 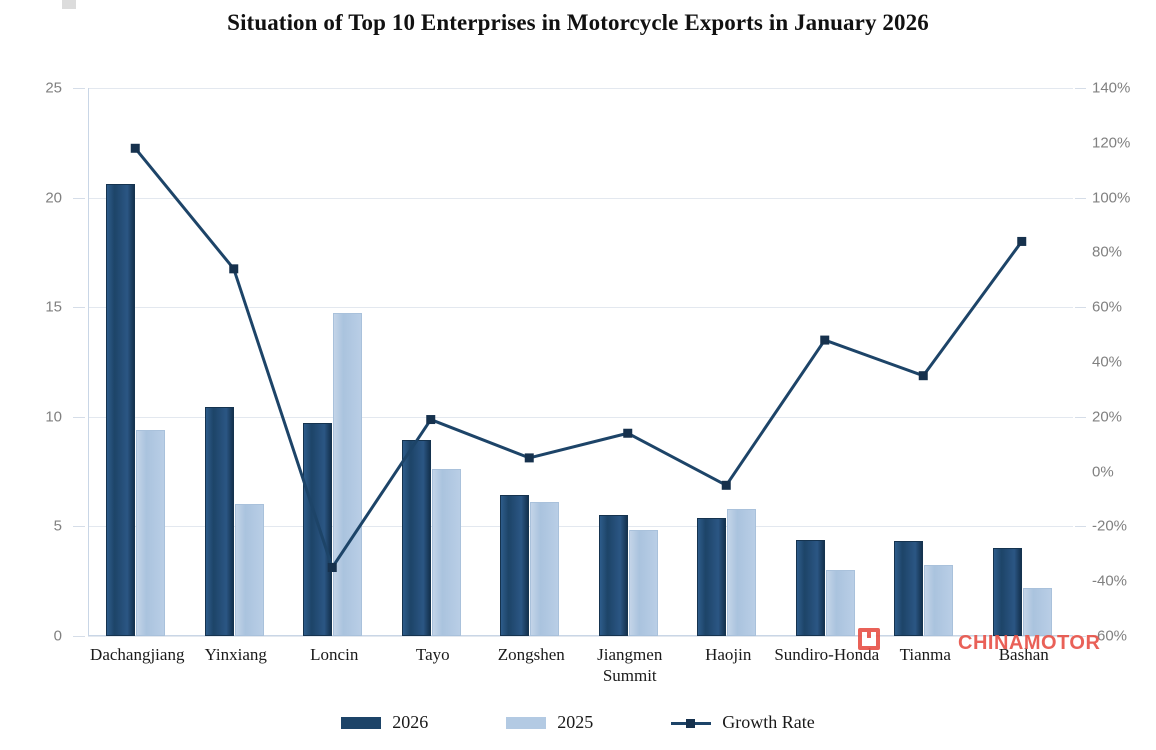 I want to click on axis-line-bottom, so click(x=580, y=635).